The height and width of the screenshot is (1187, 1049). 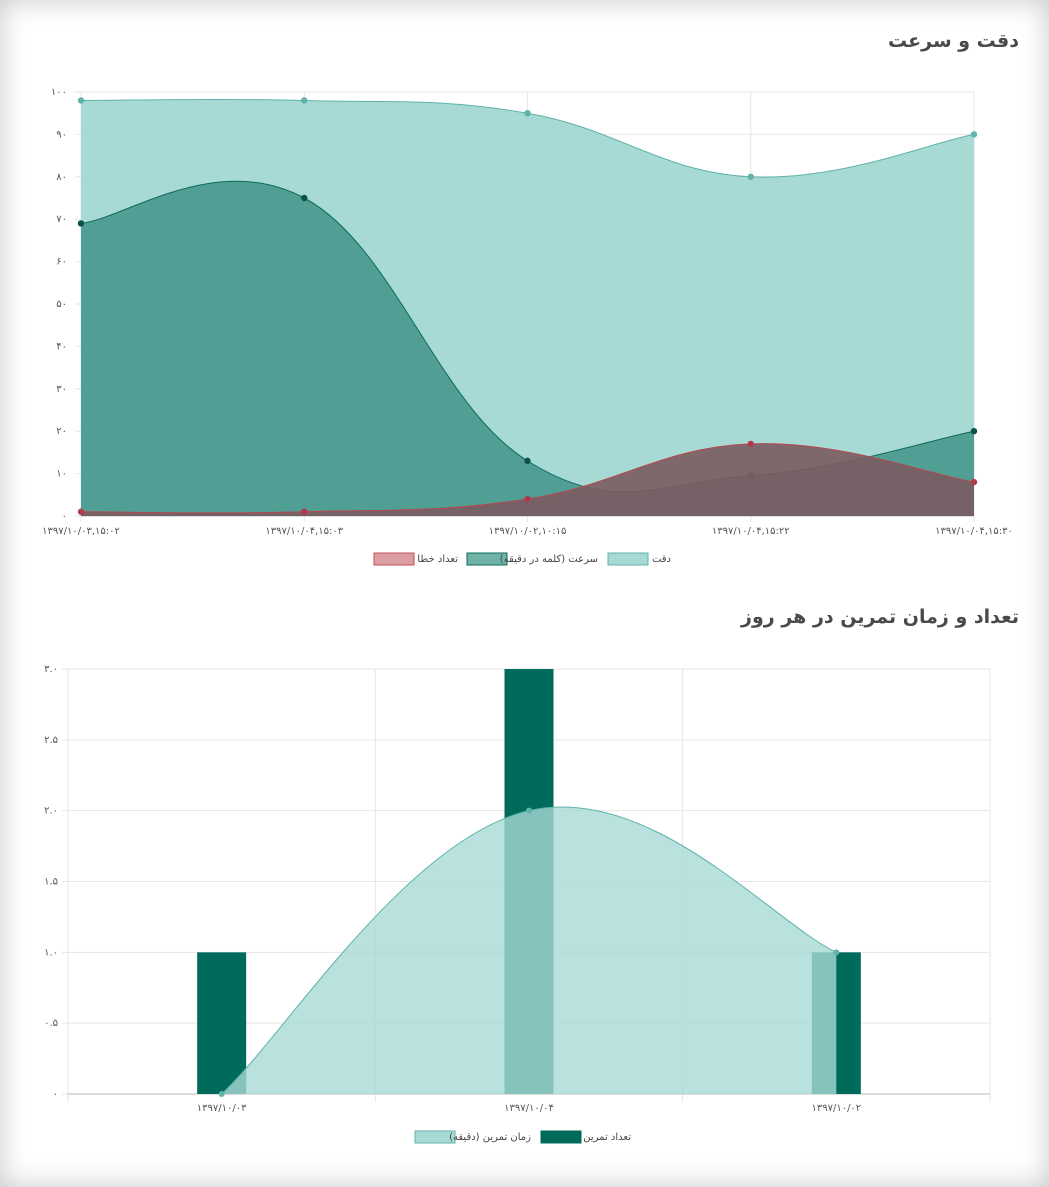 I want to click on y-tick-label: ۱۰, so click(x=61, y=474).